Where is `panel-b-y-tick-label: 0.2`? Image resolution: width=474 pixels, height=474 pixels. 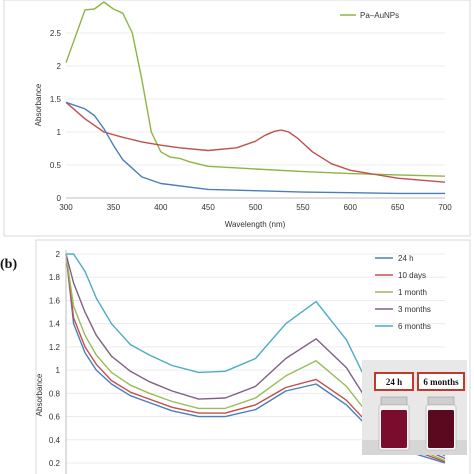
panel-b-y-tick-label: 0.2 is located at coordinates (55, 463).